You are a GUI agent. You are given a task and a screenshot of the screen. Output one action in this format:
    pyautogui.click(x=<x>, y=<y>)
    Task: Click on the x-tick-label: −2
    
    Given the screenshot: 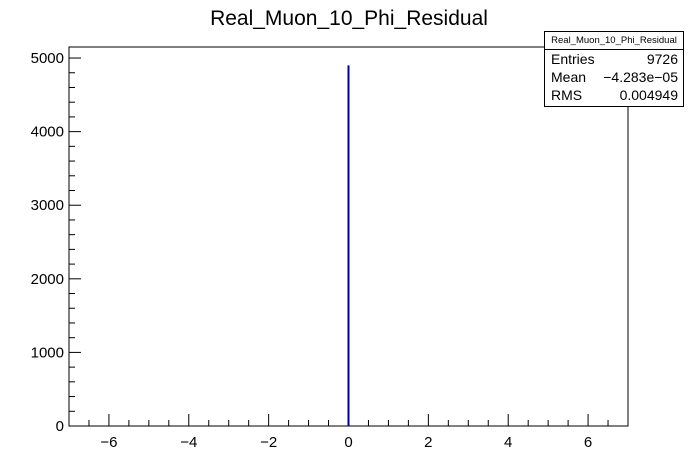 What is the action you would take?
    pyautogui.click(x=268, y=442)
    